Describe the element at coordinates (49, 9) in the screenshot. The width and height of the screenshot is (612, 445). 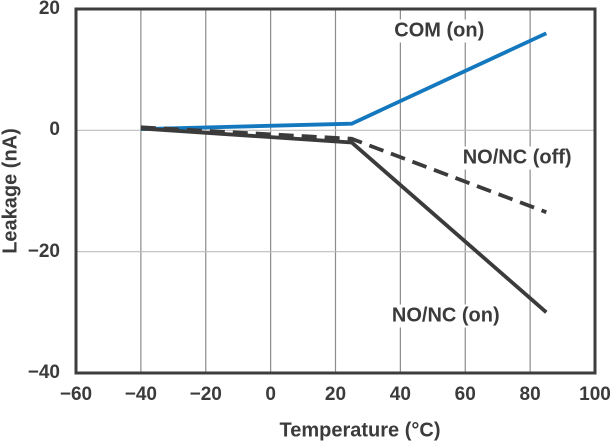
I see `y-tick-label: 20` at that location.